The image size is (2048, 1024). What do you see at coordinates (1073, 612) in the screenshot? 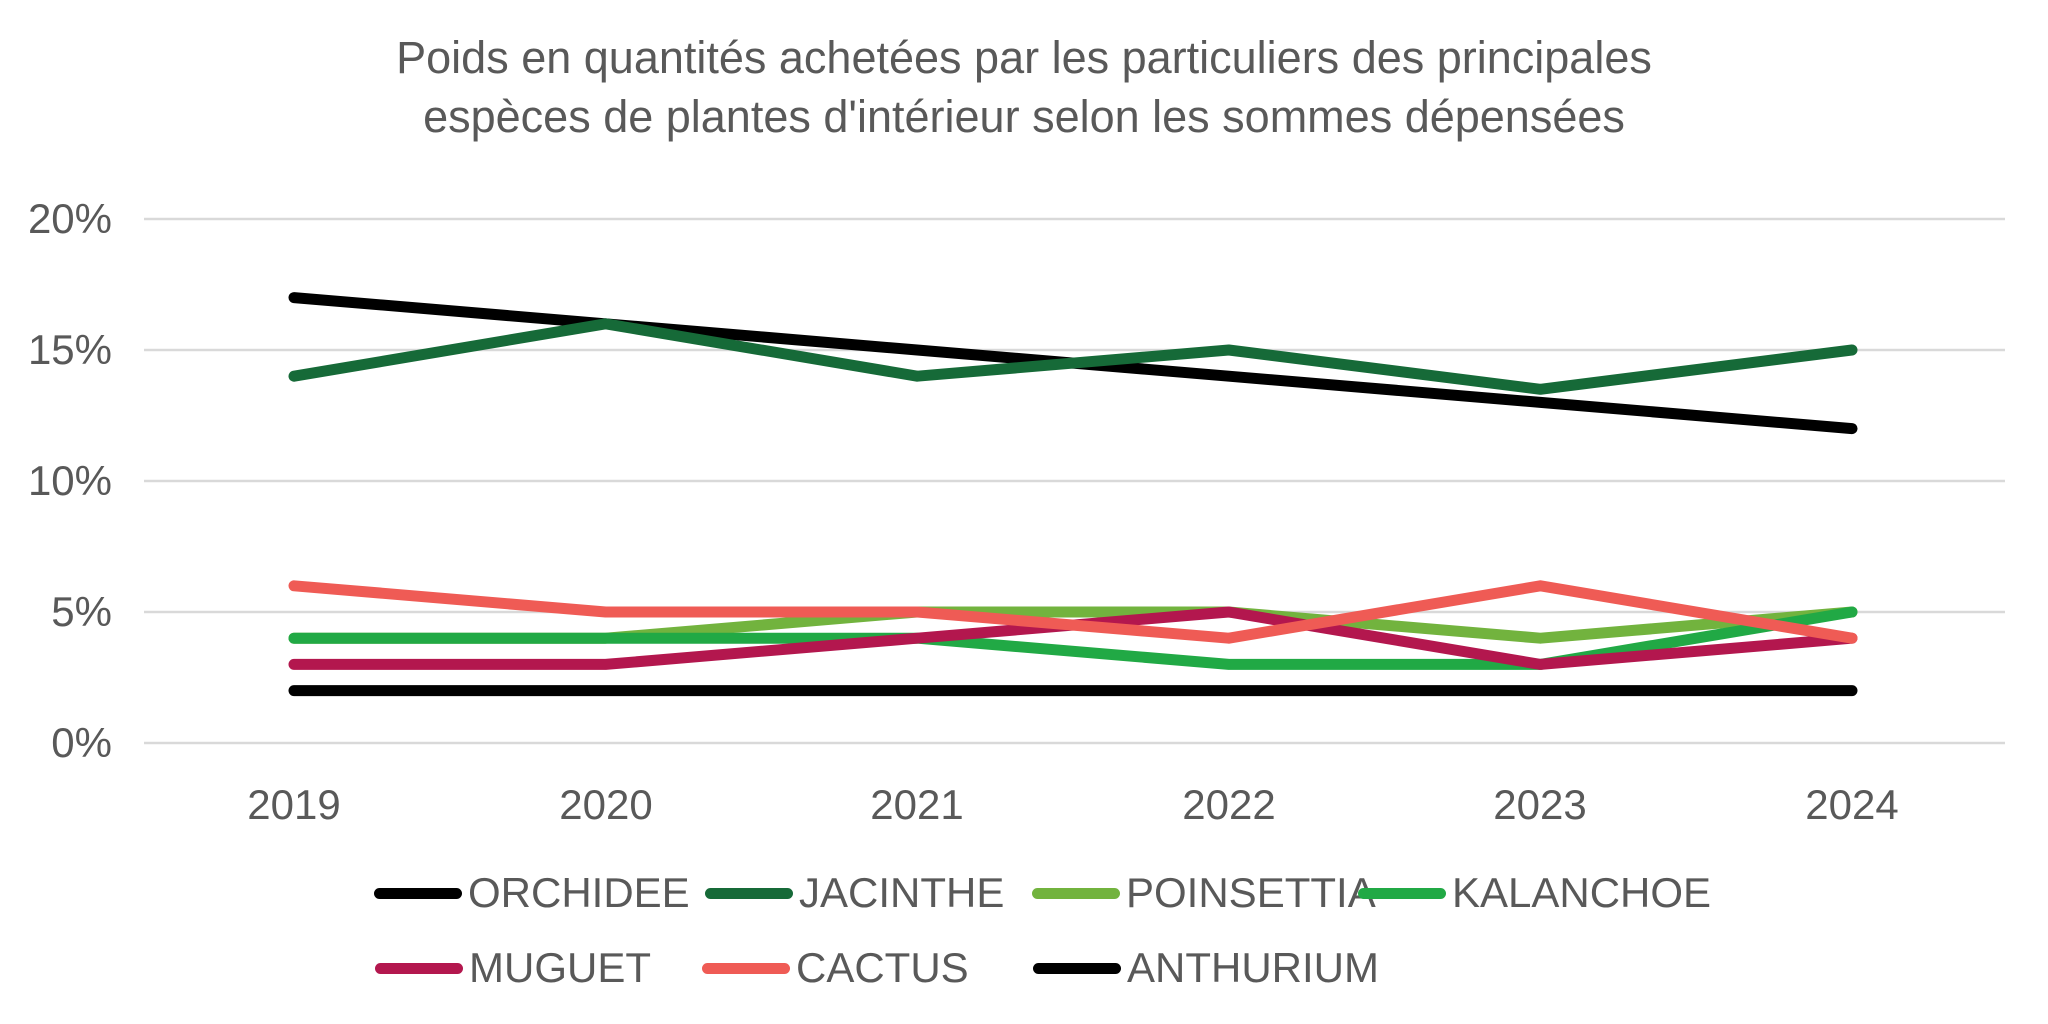
I see `series-line-cactus` at bounding box center [1073, 612].